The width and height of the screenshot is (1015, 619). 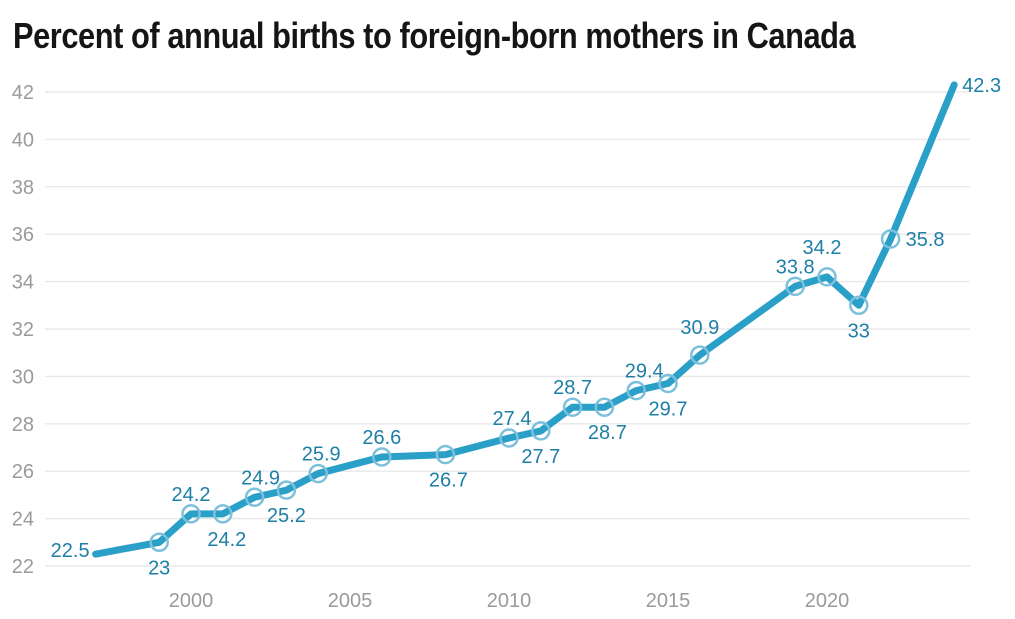 I want to click on data-point-label: 33, so click(x=859, y=331).